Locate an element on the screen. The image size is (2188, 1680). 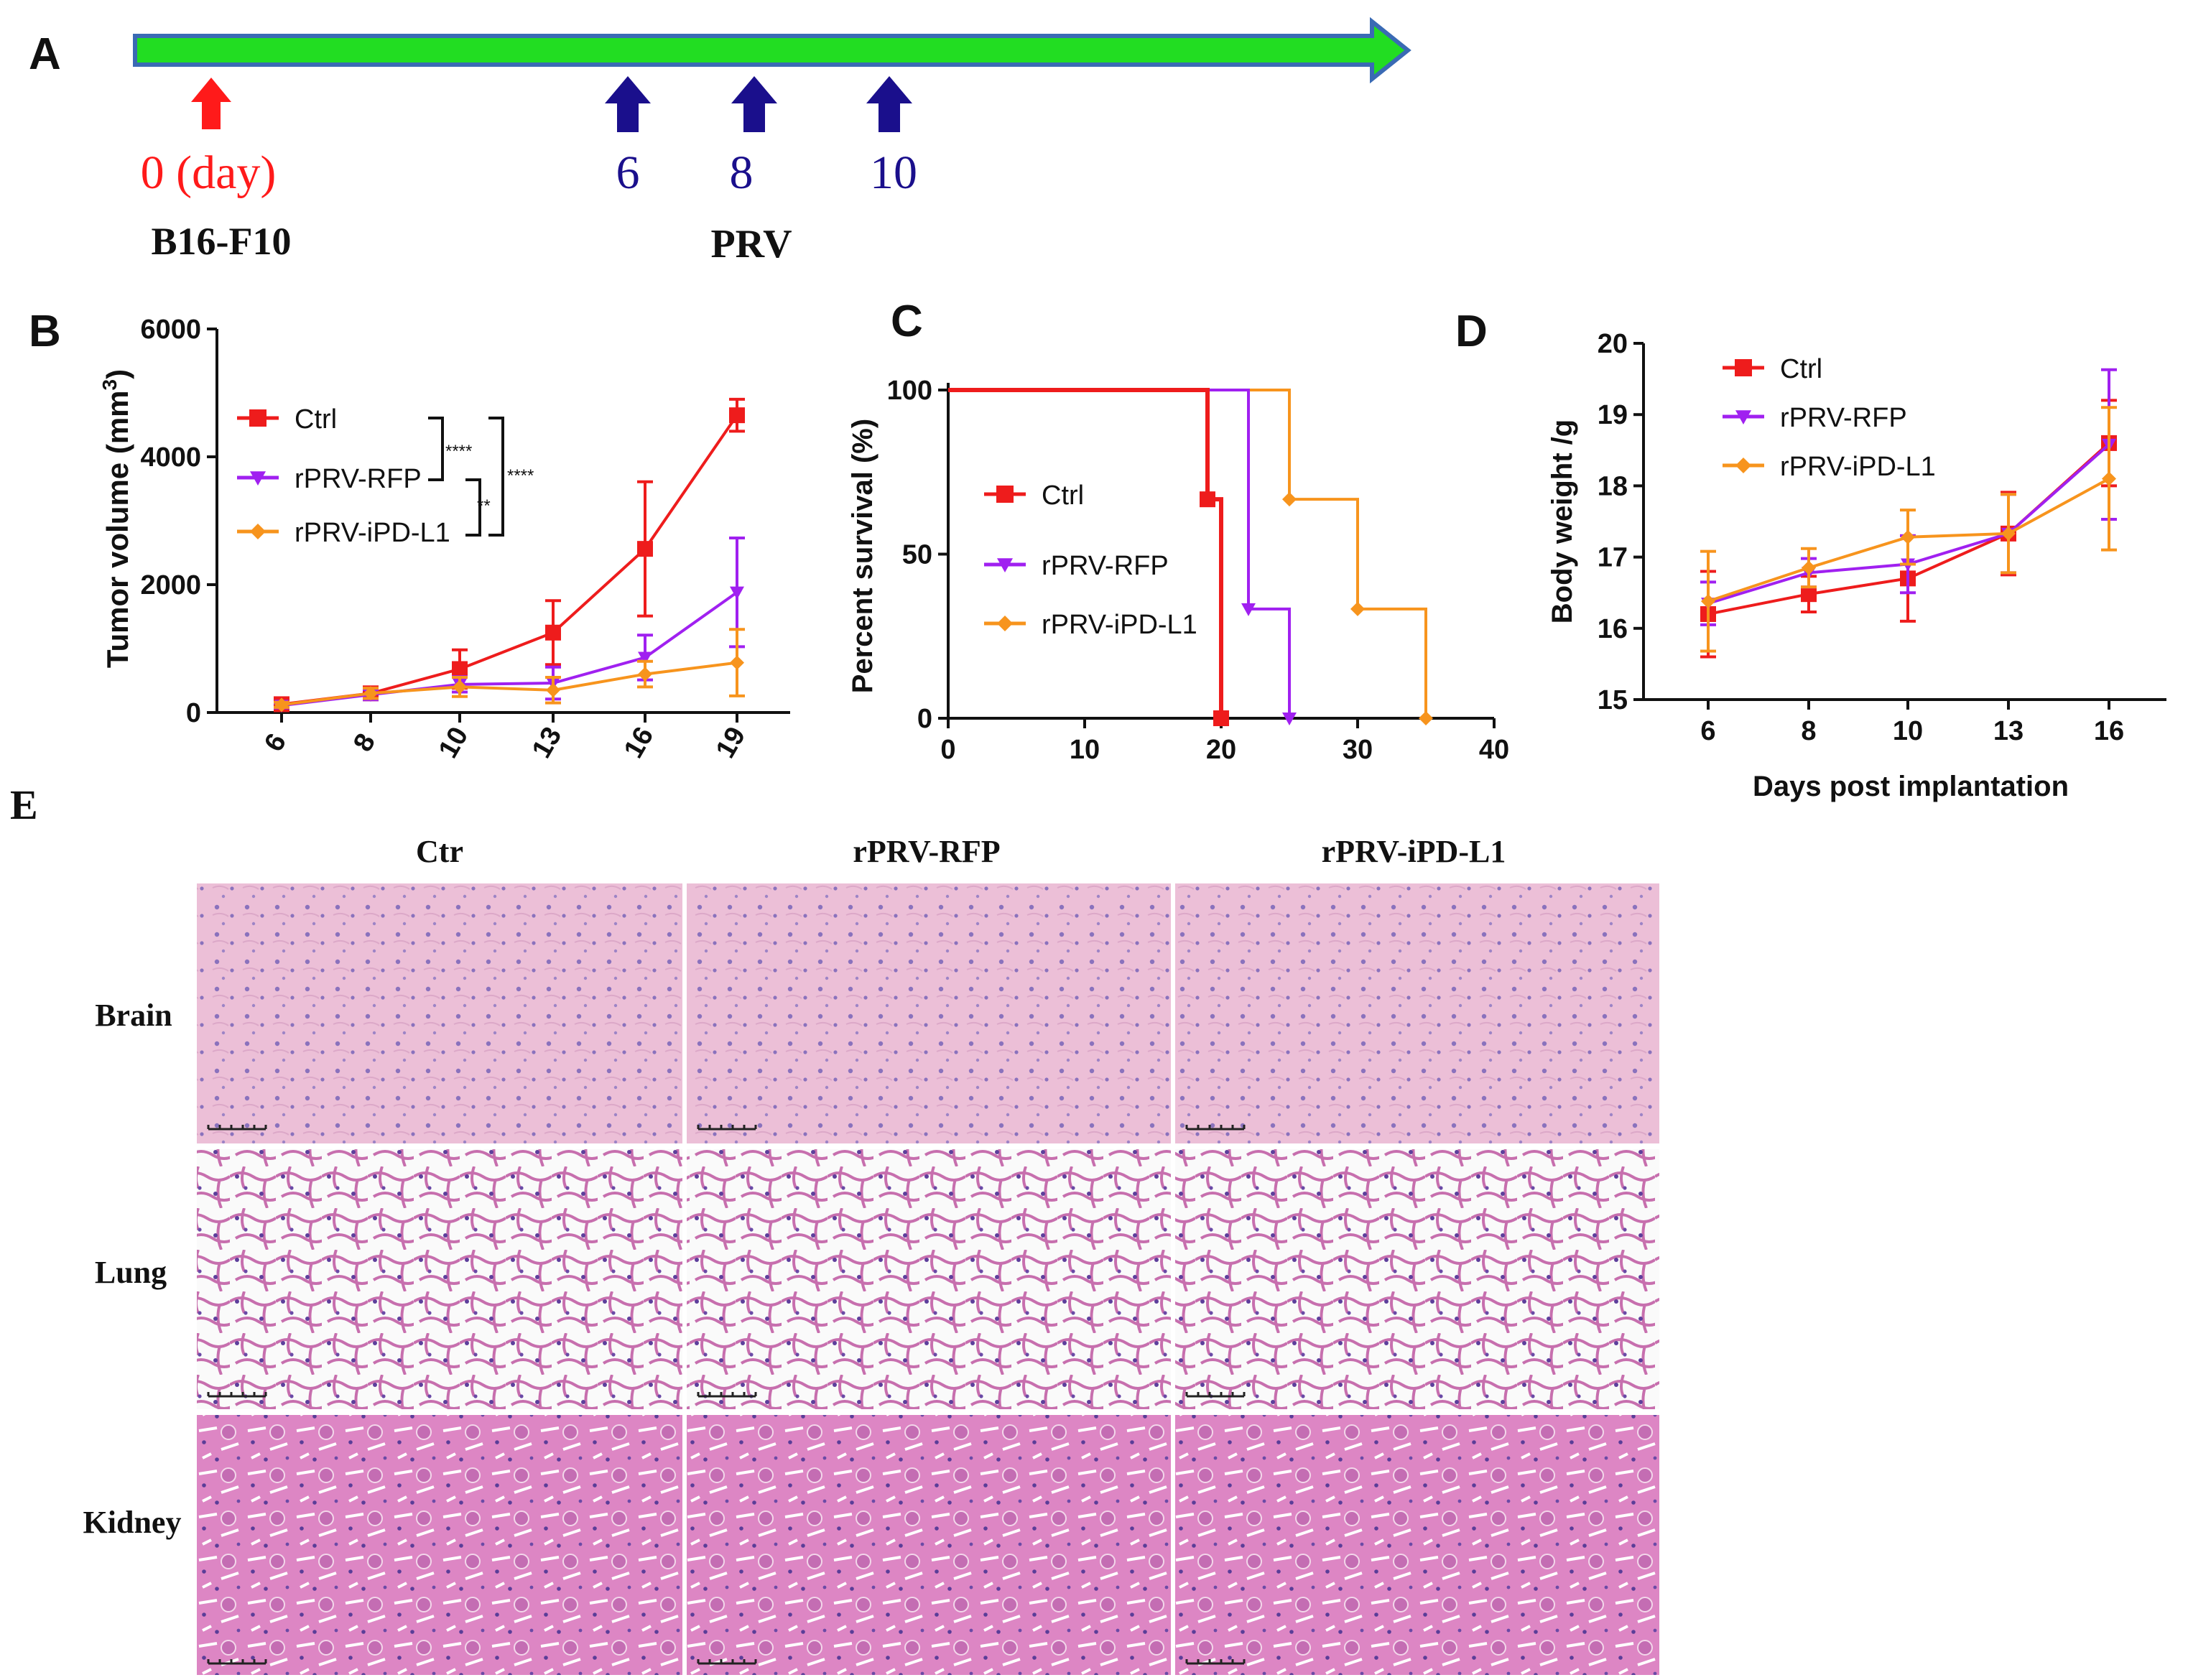
d-legend-label-ipdl1: rPRV-iPD-L1 is located at coordinates (1858, 467).